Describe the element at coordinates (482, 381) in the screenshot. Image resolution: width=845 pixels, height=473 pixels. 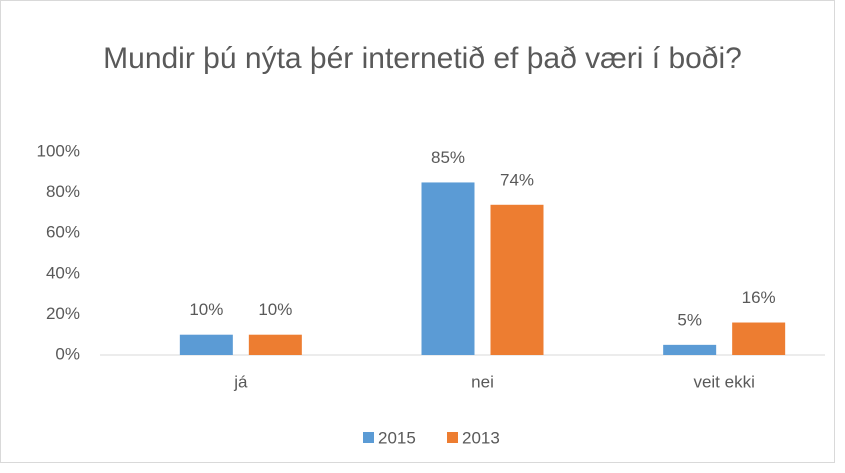
I see `x-tick-label: nei` at that location.